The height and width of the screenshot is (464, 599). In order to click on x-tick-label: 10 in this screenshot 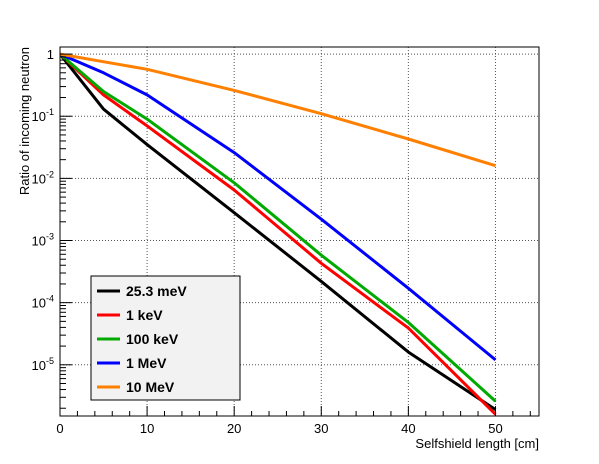, I will do `click(147, 428)`.